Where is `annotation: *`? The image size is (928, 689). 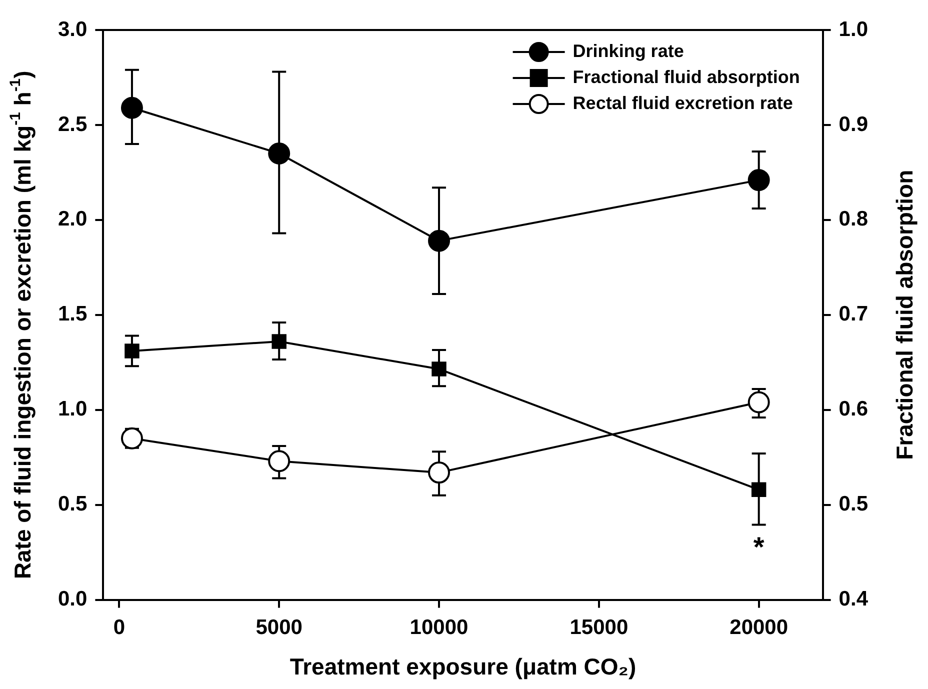
annotation: * is located at coordinates (758, 546).